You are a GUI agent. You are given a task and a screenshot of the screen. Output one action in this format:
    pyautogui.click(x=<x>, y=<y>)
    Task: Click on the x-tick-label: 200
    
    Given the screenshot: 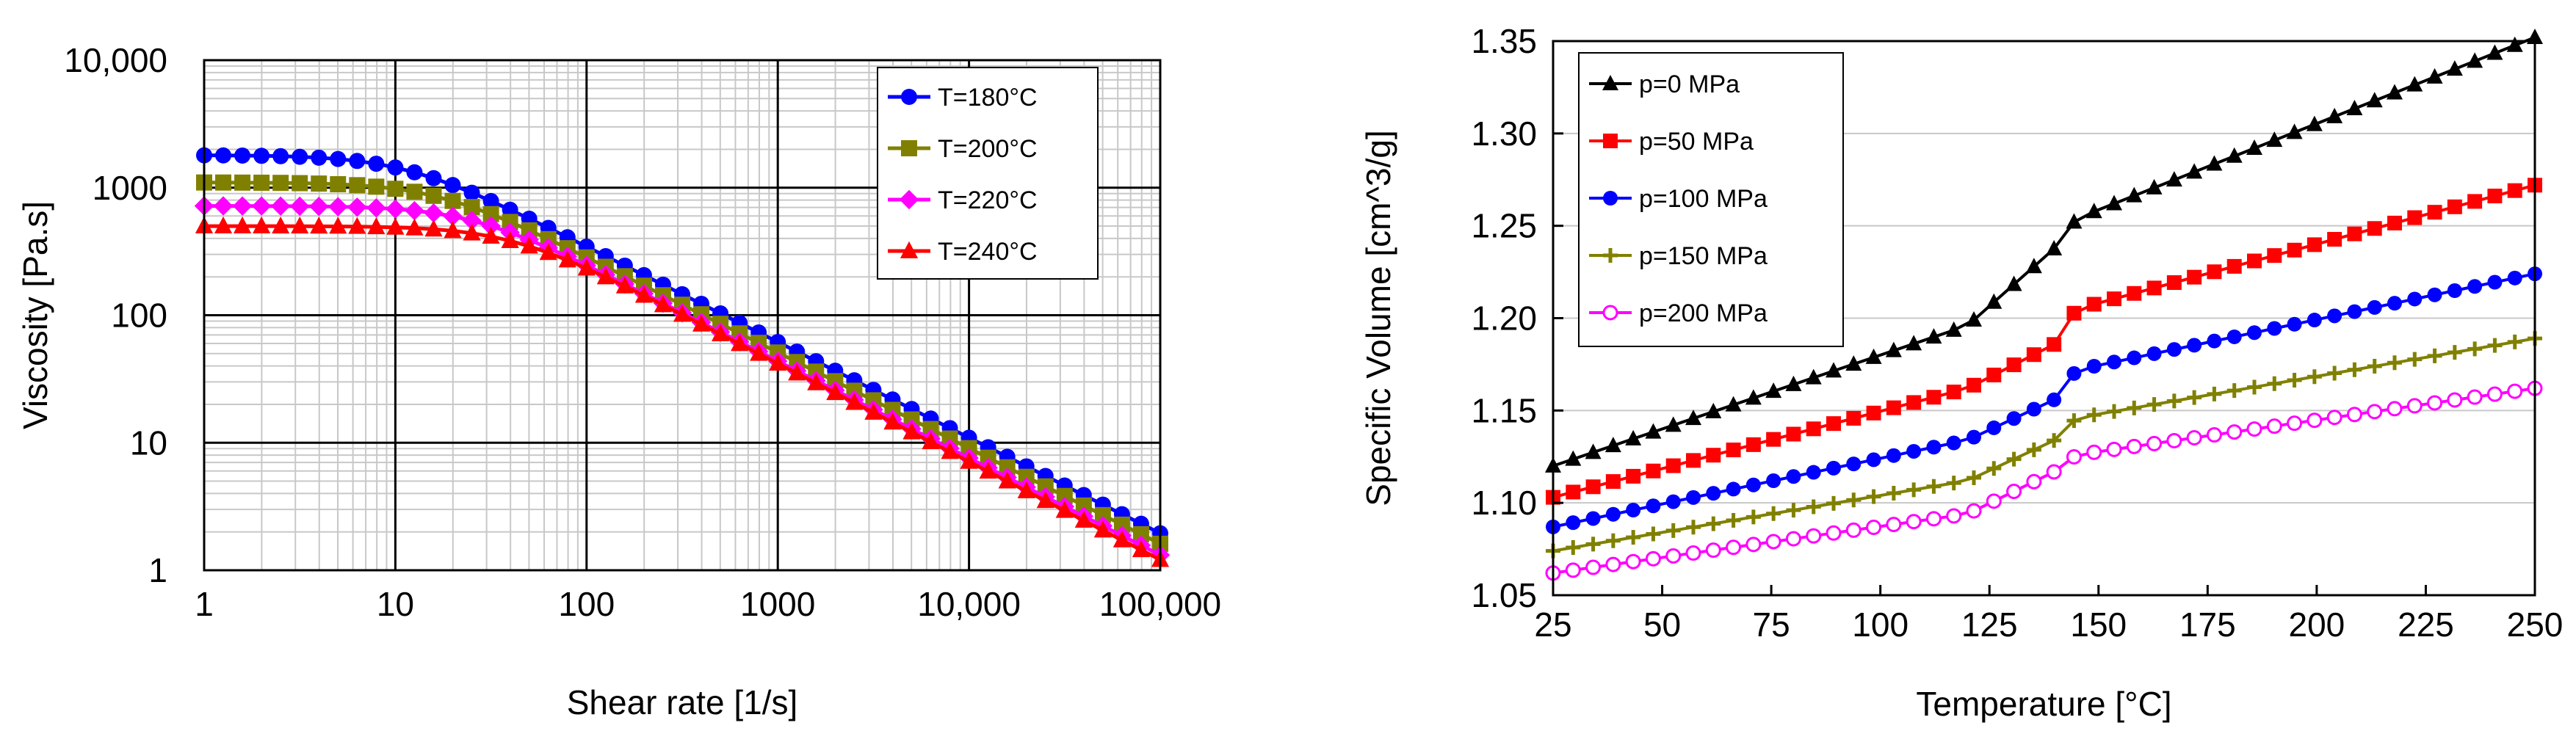 What is the action you would take?
    pyautogui.click(x=2317, y=624)
    